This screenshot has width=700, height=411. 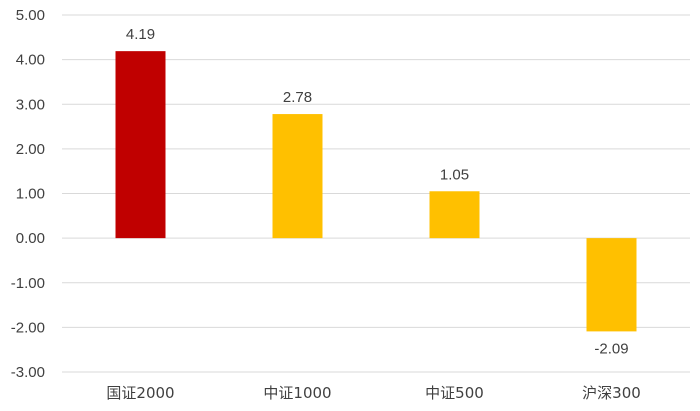 What do you see at coordinates (28, 372) in the screenshot?
I see `y-tick-label: -3.00` at bounding box center [28, 372].